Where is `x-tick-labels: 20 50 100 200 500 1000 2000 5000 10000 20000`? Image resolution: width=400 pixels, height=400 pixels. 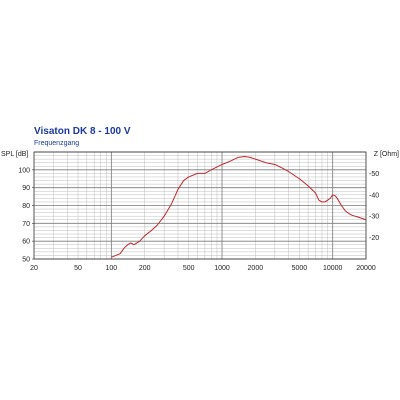 x-tick-labels: 20 50 100 200 500 1000 2000 5000 10000 20000 is located at coordinates (203, 268).